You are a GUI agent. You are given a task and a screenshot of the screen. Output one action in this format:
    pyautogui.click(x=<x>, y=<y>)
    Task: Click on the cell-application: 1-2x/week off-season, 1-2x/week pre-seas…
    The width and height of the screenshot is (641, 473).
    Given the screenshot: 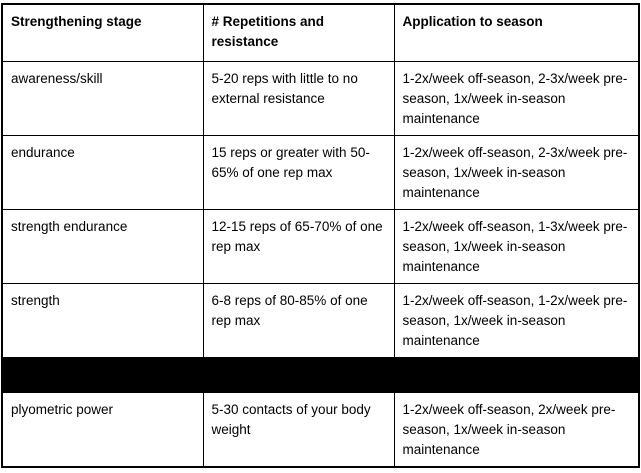 What is the action you would take?
    pyautogui.click(x=516, y=320)
    